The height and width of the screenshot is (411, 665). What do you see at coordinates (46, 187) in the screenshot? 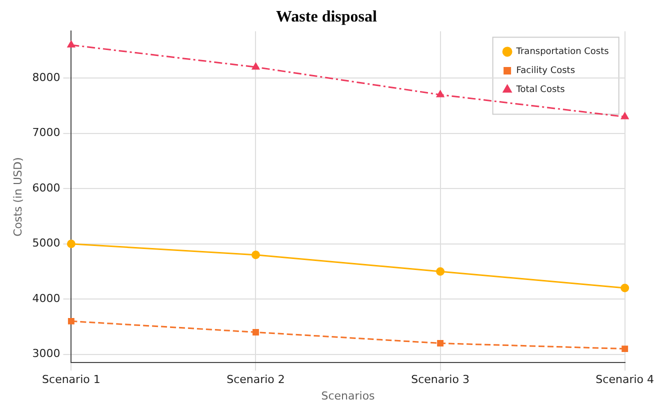
I see `y-tick-label: 6000` at bounding box center [46, 187].